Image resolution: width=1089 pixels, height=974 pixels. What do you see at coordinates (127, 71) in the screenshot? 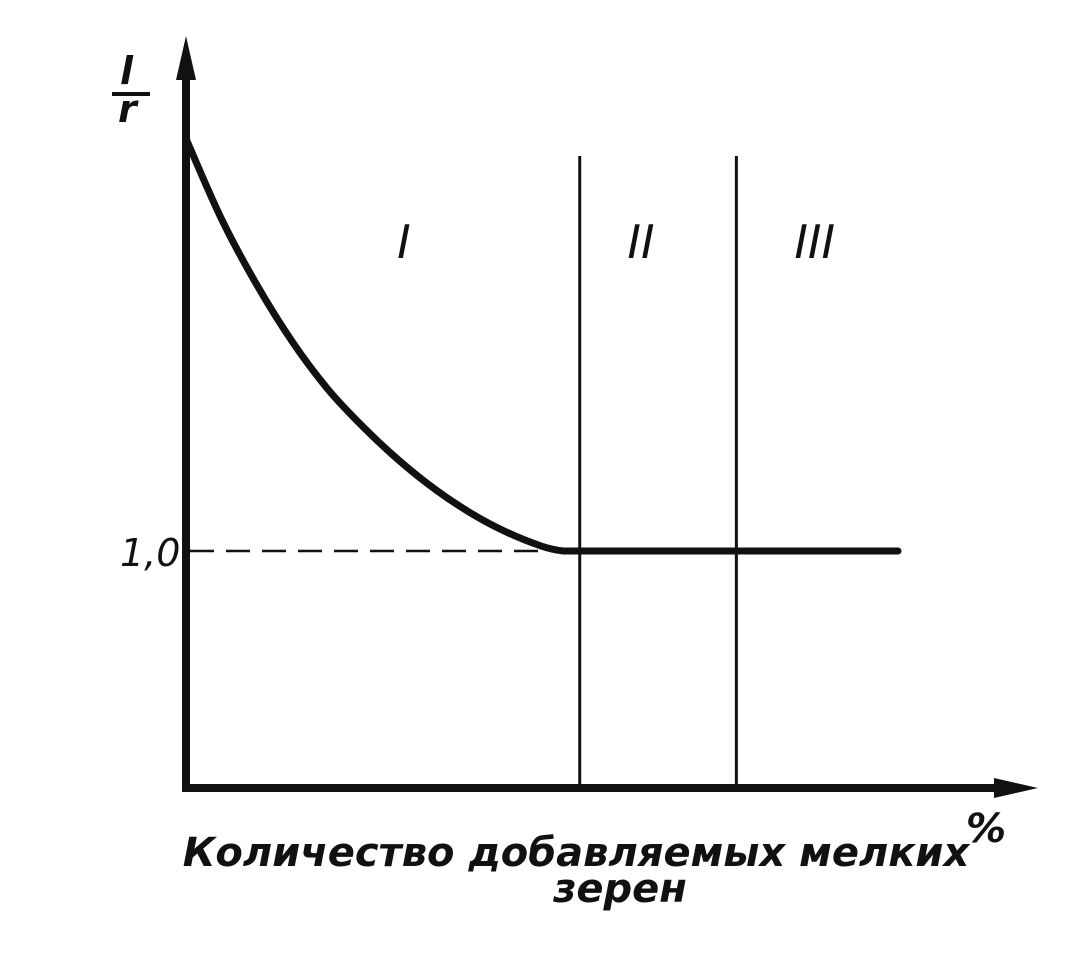
I see `y-axis-label-numerator: l` at bounding box center [127, 71].